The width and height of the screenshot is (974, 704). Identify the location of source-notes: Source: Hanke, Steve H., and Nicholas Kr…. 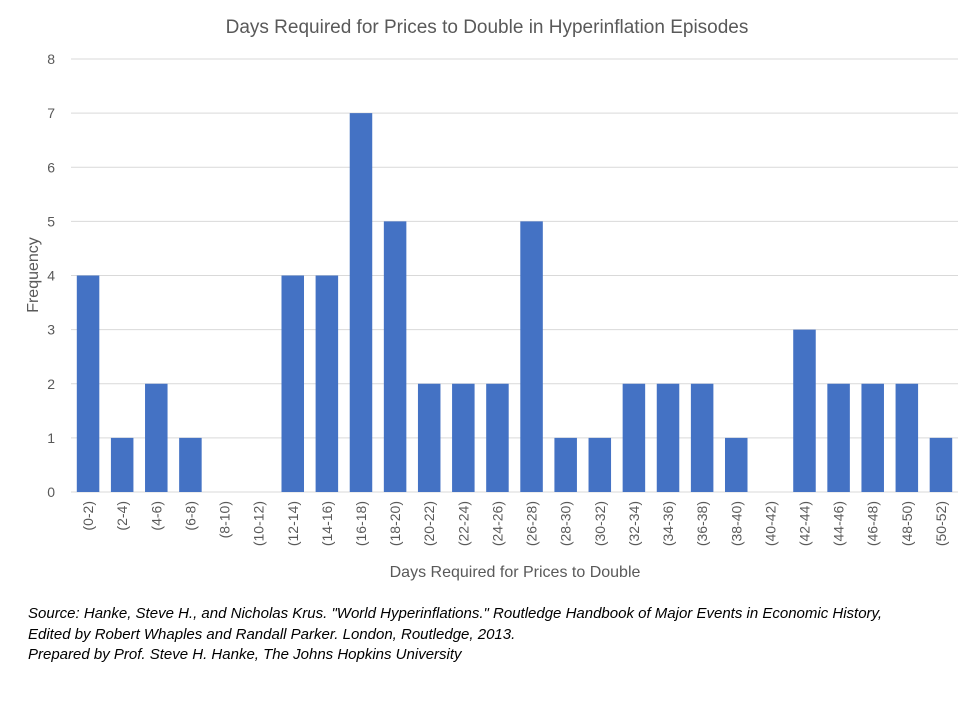
(493, 635).